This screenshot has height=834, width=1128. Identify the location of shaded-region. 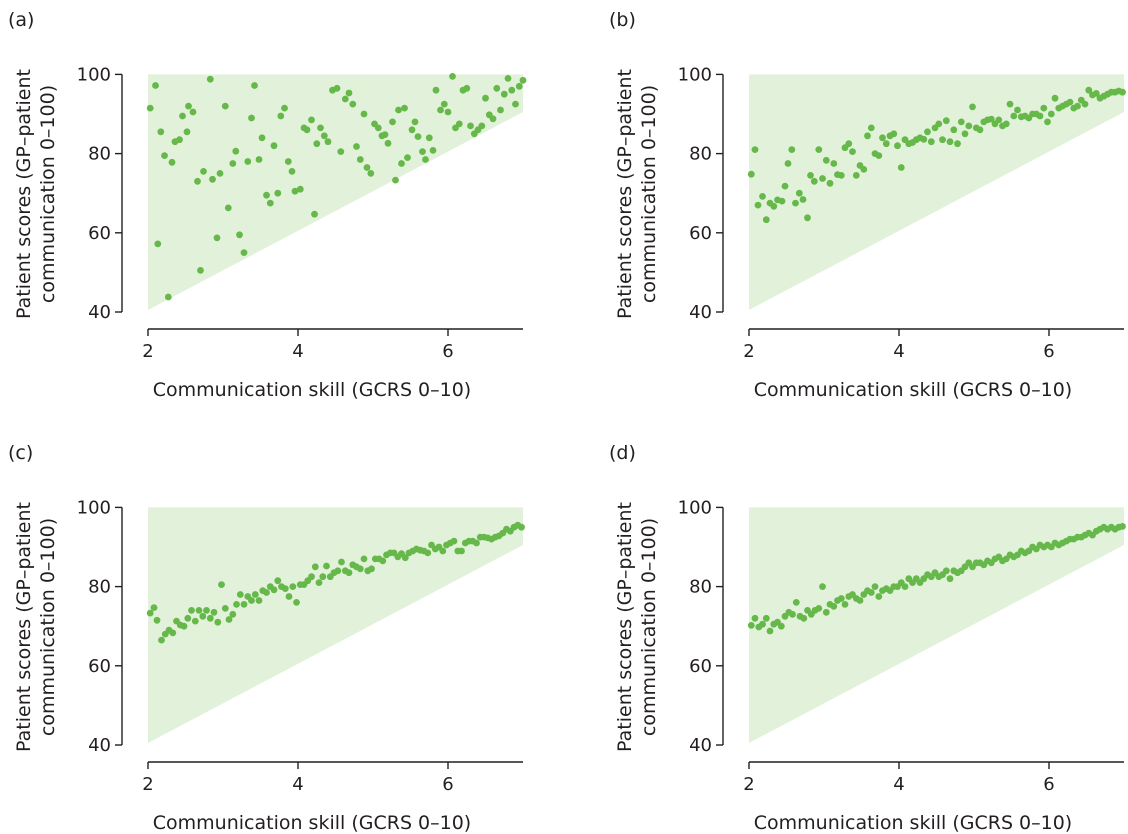
(335, 192).